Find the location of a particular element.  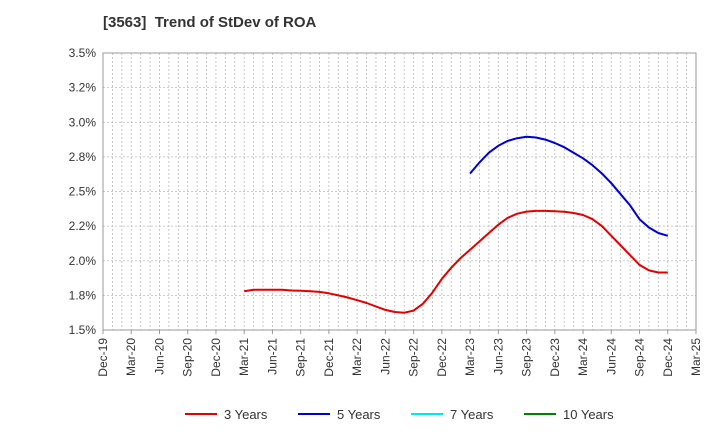

x-tick-label: Mar-21 is located at coordinates (244, 357).